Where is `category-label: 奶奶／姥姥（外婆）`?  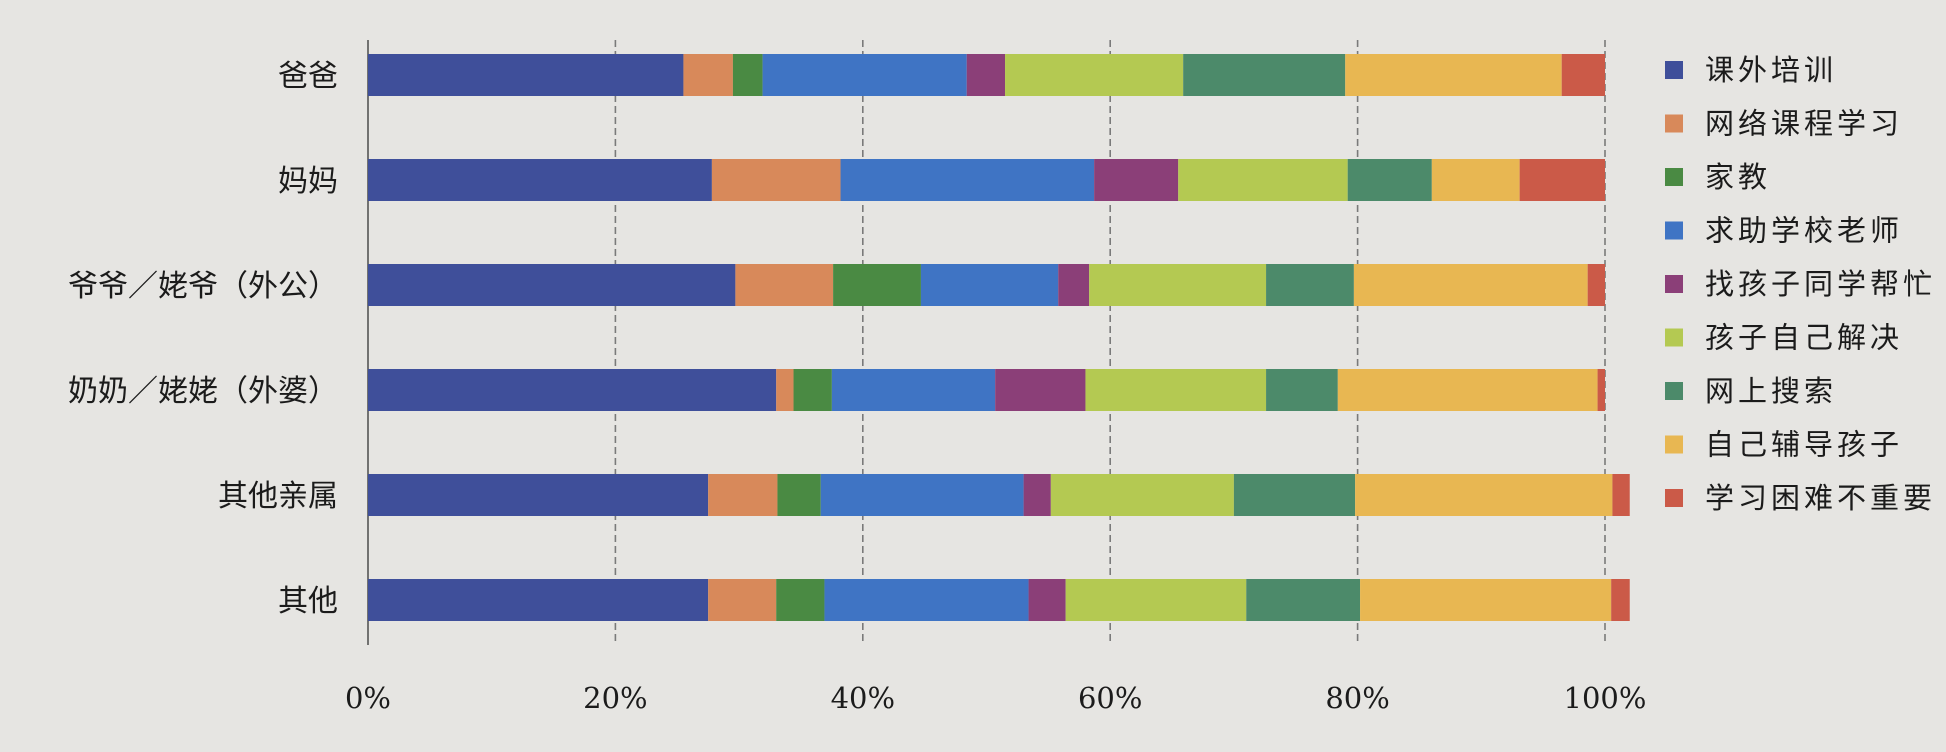
category-label: 奶奶／姥姥（外婆） is located at coordinates (203, 391).